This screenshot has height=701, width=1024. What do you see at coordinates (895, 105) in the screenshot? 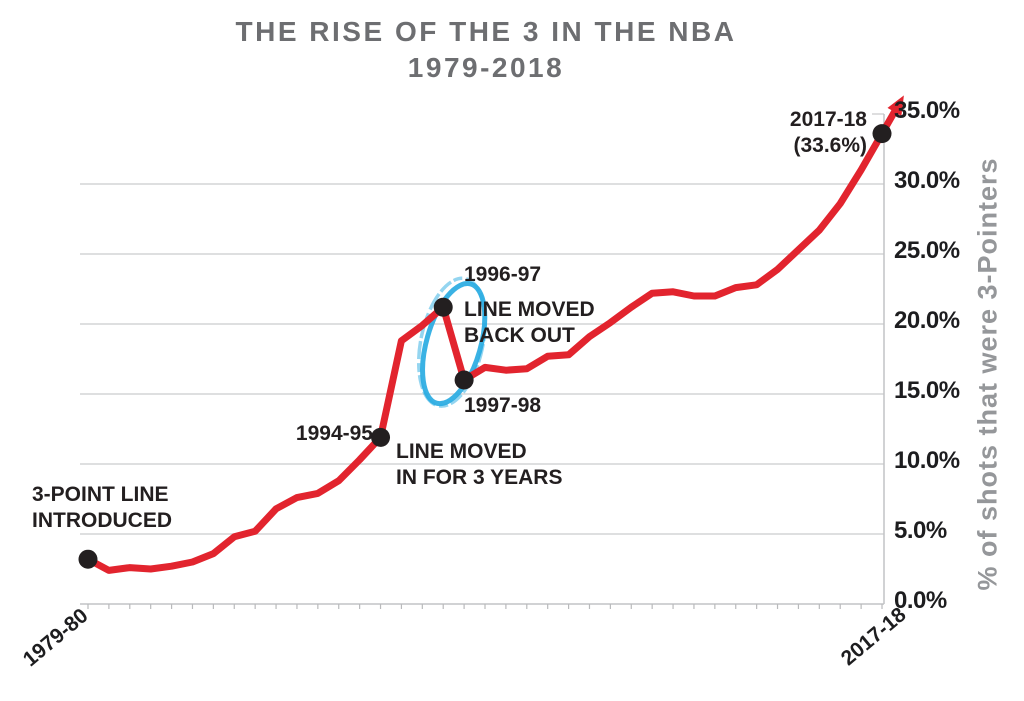
I see `trend-arrowhead` at bounding box center [895, 105].